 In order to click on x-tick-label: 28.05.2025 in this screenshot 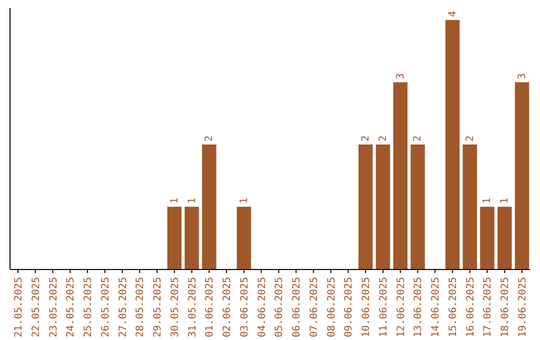, I will do `click(140, 307)`.